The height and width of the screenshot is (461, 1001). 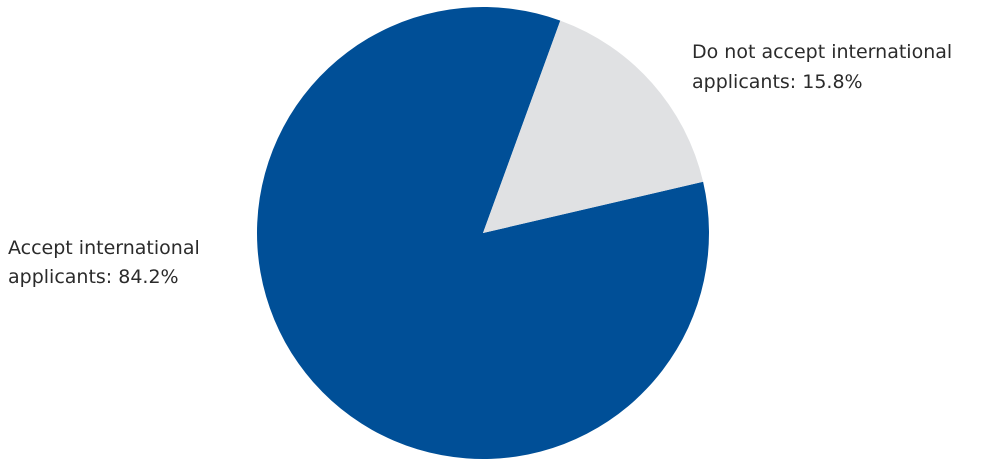 I want to click on label-do-not-accept-international-line2: applicants: 15.8%, so click(x=777, y=82).